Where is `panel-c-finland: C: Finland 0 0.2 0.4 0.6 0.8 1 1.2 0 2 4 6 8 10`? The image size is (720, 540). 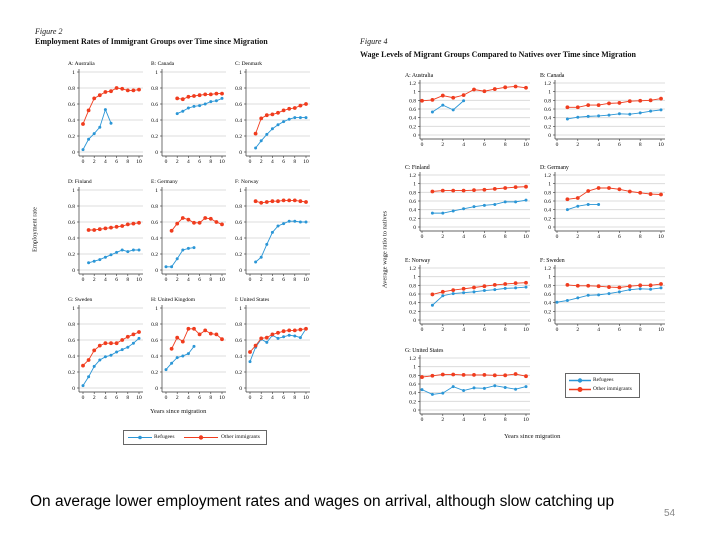 panel-c-finland: C: Finland 0 0.2 0.4 0.6 0.8 1 1.2 0 2 4 6 8 10 is located at coordinates (467, 202).